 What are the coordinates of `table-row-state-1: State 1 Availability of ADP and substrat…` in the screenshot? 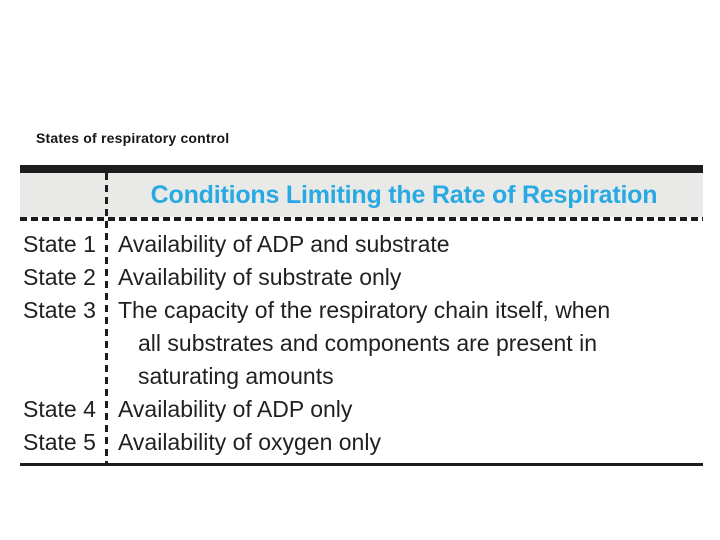 It's located at (361, 244).